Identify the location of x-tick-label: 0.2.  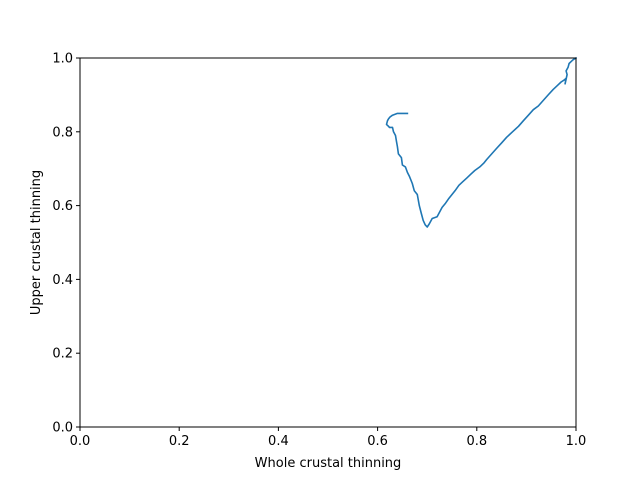
(179, 441).